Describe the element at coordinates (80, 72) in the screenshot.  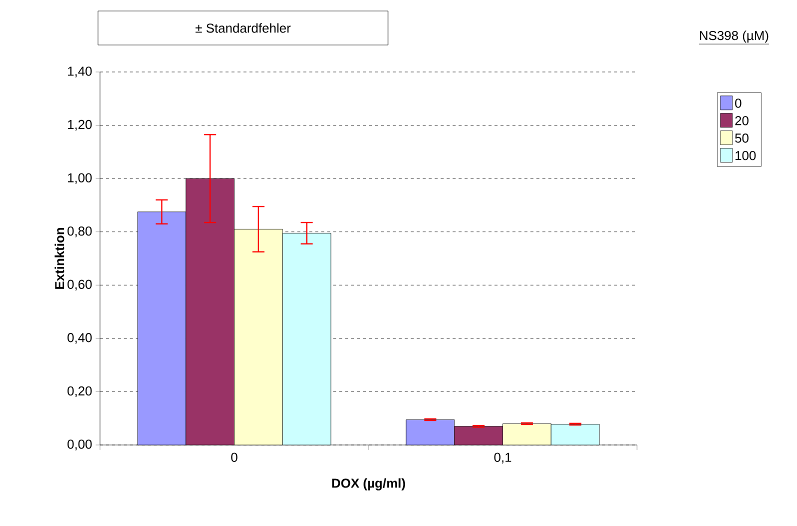
I see `y-tick-label: 1,40` at that location.